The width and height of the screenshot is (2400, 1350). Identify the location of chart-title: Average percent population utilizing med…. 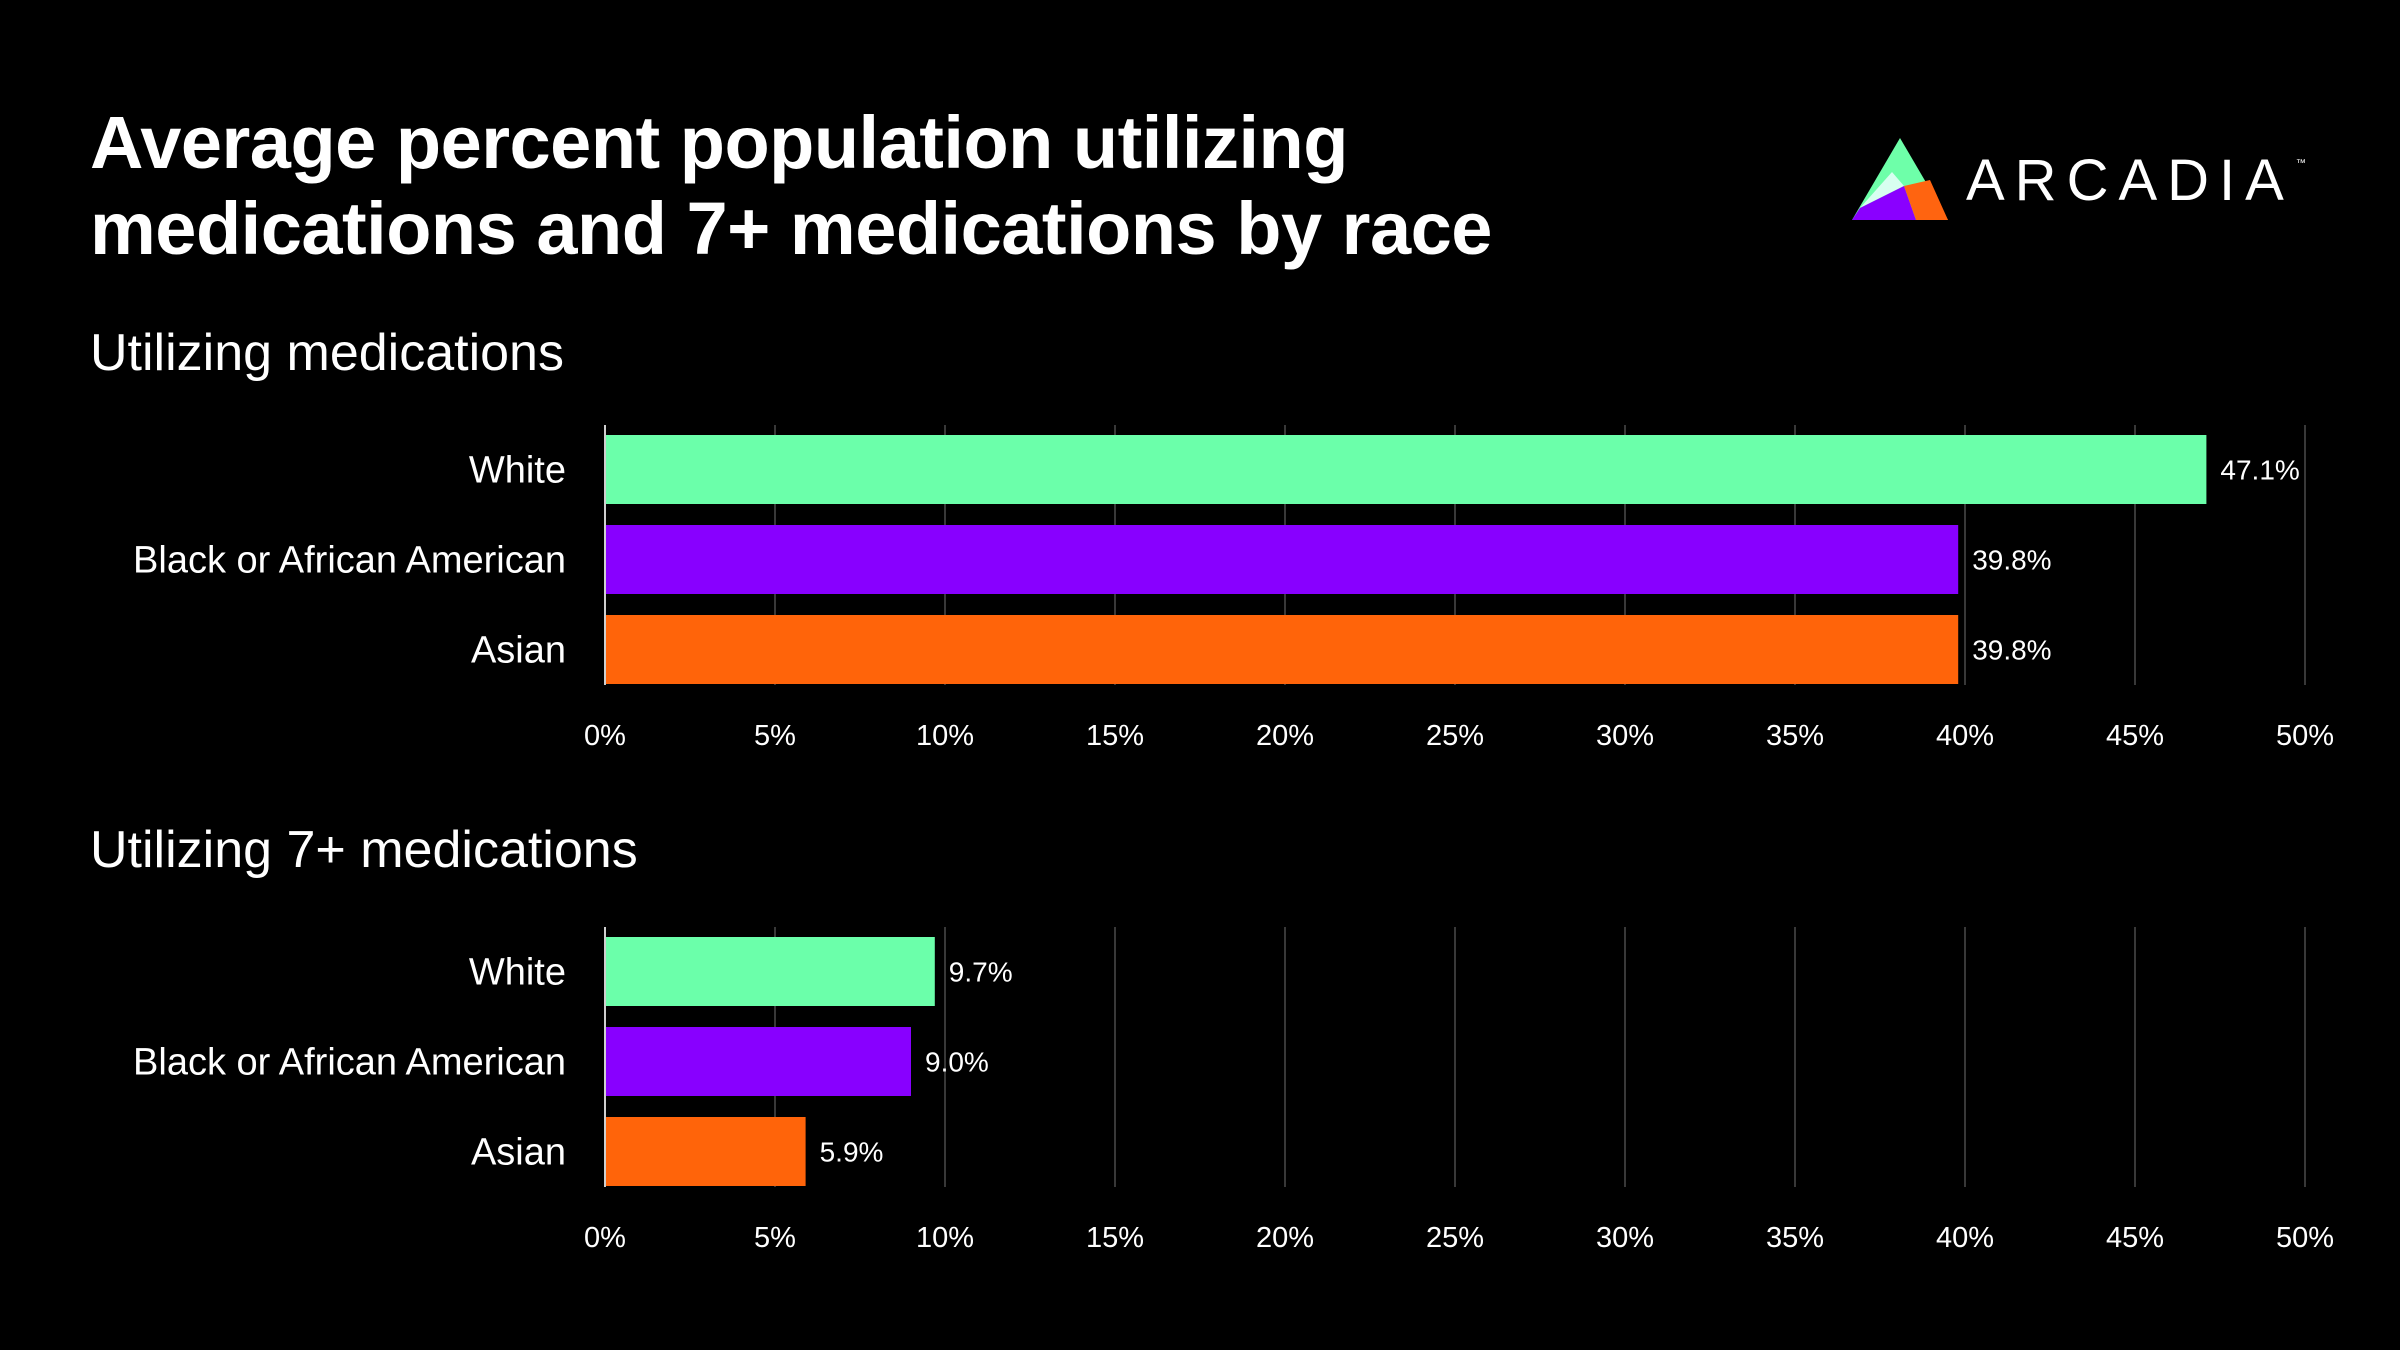
(791, 186).